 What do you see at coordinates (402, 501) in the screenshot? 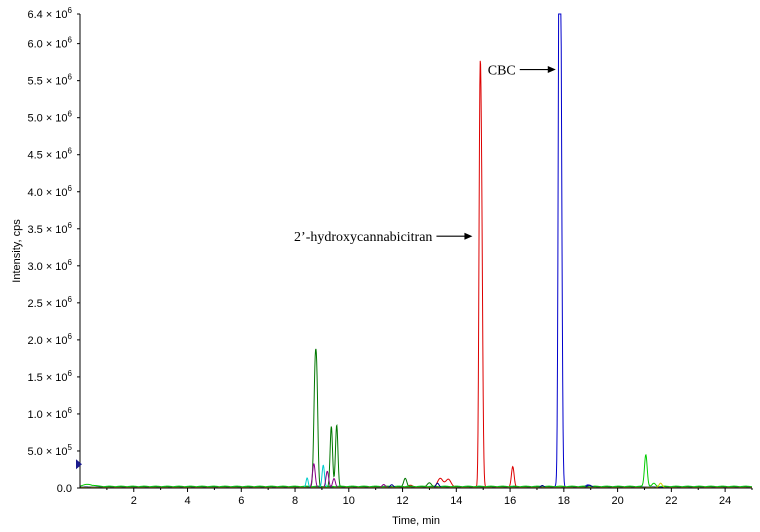
I see `x-tick-label: 12` at bounding box center [402, 501].